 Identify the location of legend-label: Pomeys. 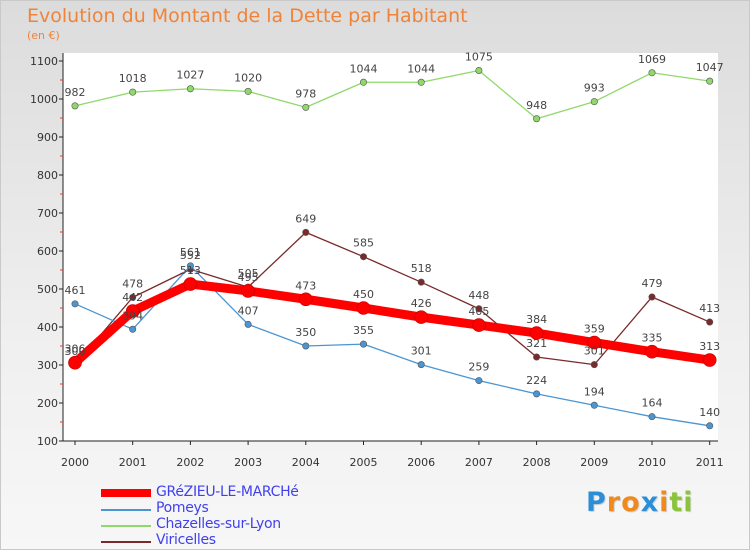
(182, 508).